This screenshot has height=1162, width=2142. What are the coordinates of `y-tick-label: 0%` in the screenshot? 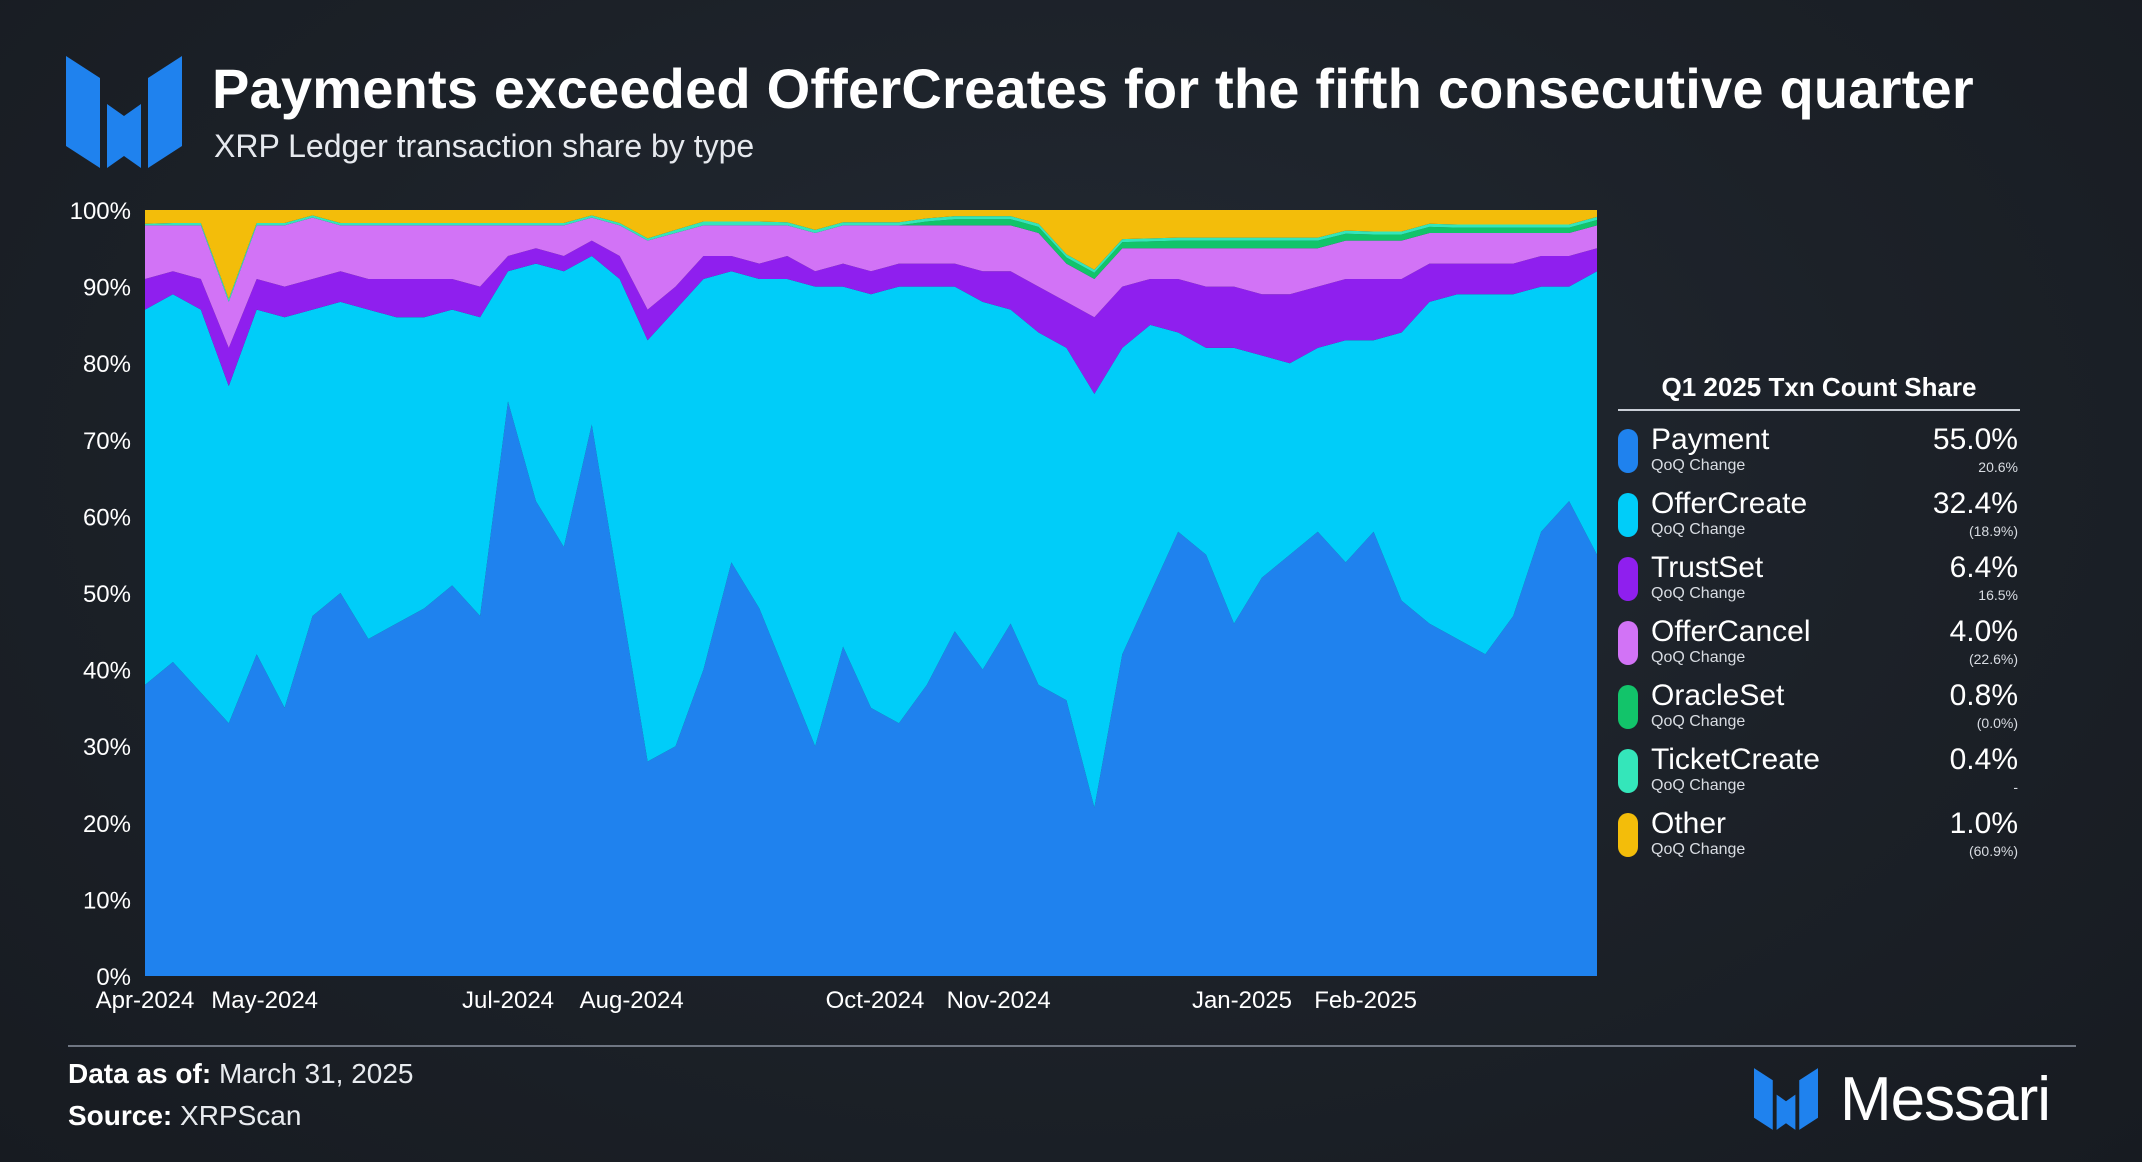 It's located at (113, 977).